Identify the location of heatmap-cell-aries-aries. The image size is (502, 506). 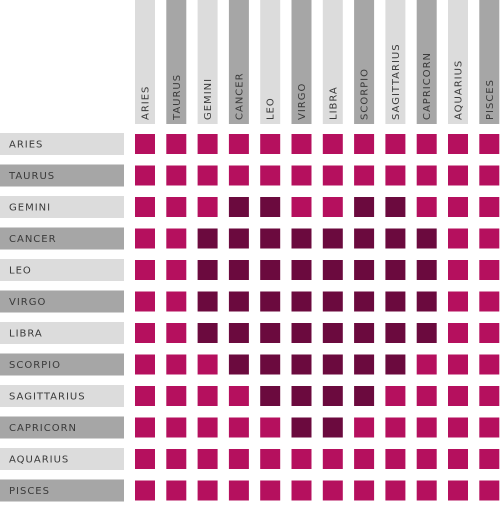
(145, 144).